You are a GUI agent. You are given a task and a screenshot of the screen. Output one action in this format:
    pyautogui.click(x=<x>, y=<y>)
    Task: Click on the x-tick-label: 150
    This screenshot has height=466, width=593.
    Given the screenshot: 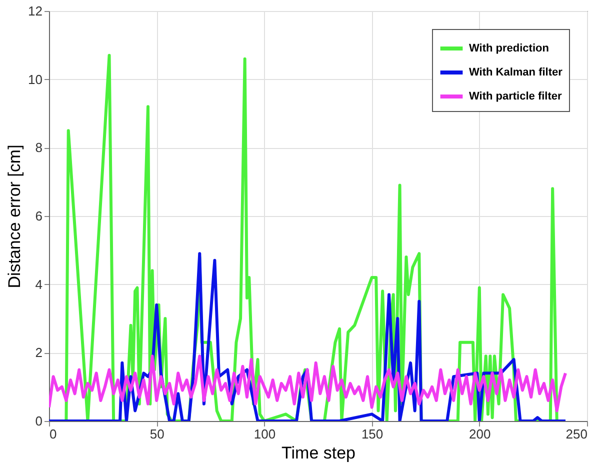 What is the action you would take?
    pyautogui.click(x=372, y=434)
    